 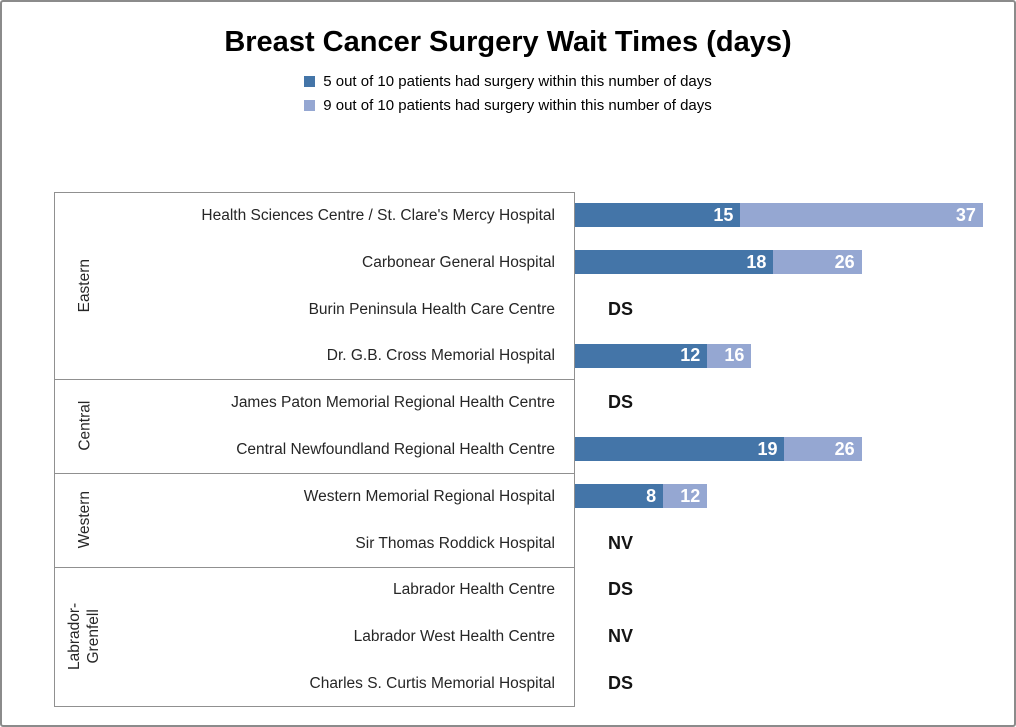 I want to click on bar-p90: 12, so click(x=685, y=496).